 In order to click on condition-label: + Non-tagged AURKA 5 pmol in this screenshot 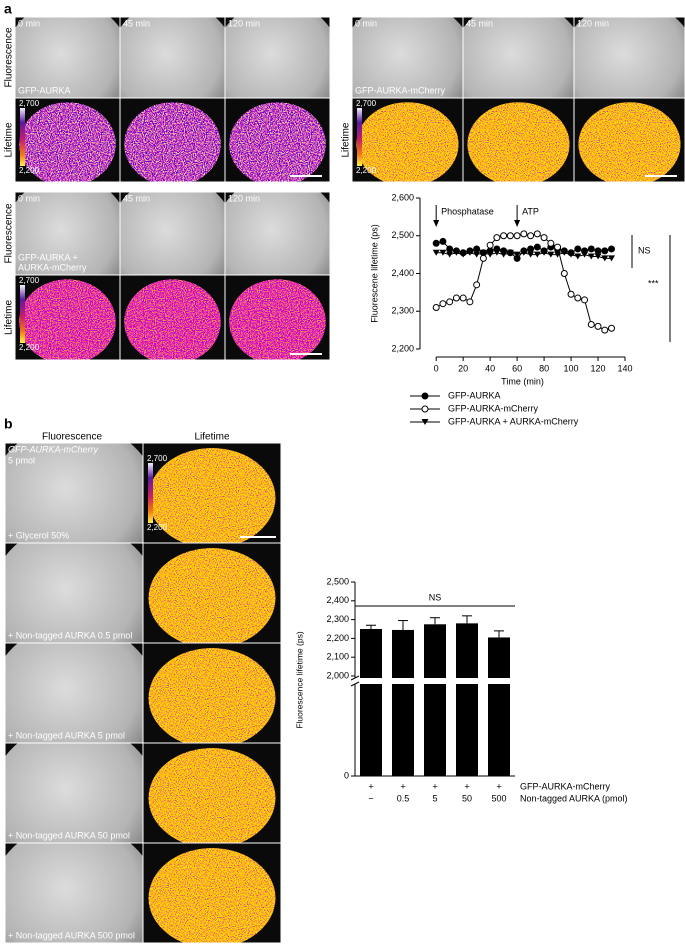, I will do `click(66, 735)`.